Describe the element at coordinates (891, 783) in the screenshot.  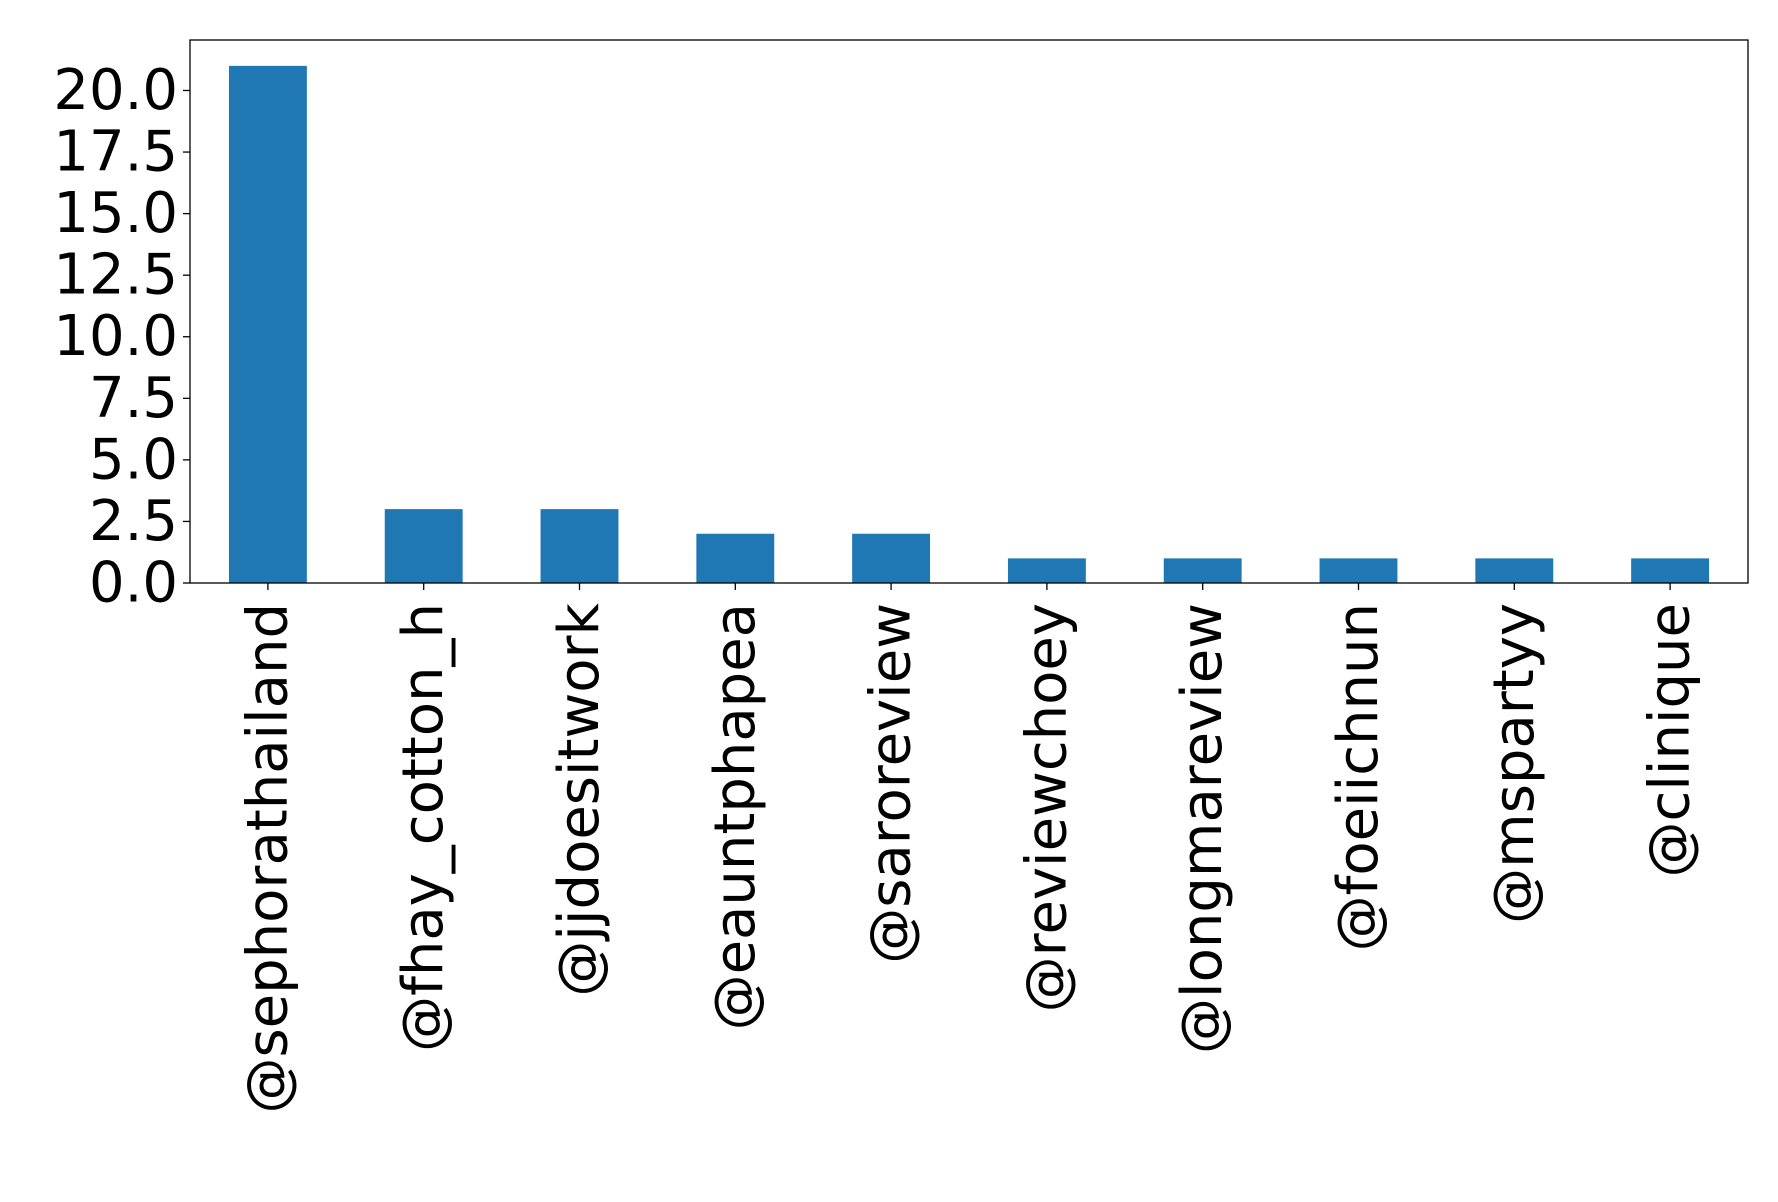
I see `x-tick-label-saroreview: @saroreview` at that location.